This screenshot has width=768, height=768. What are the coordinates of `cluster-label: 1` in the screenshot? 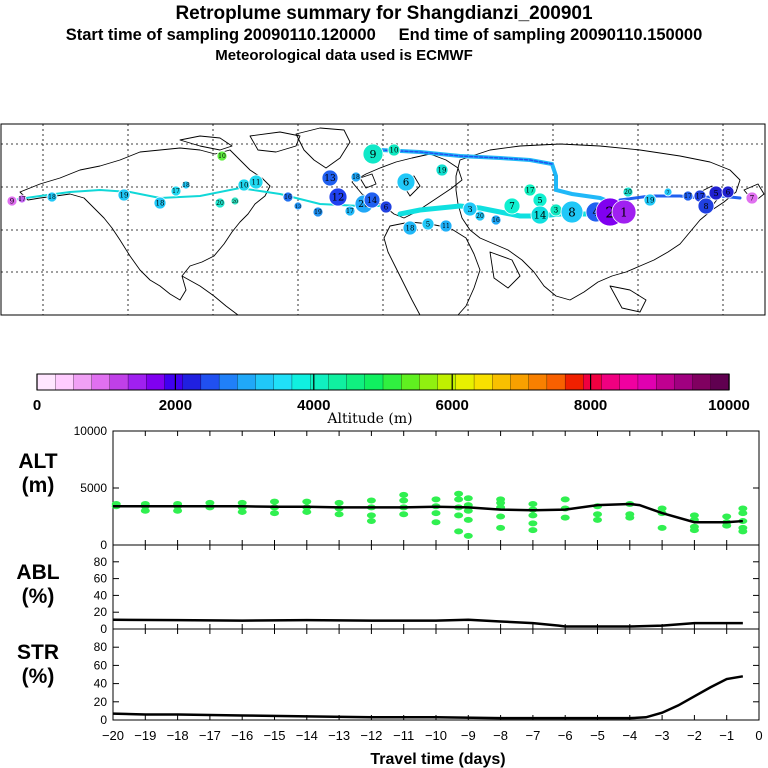 It's located at (624, 212).